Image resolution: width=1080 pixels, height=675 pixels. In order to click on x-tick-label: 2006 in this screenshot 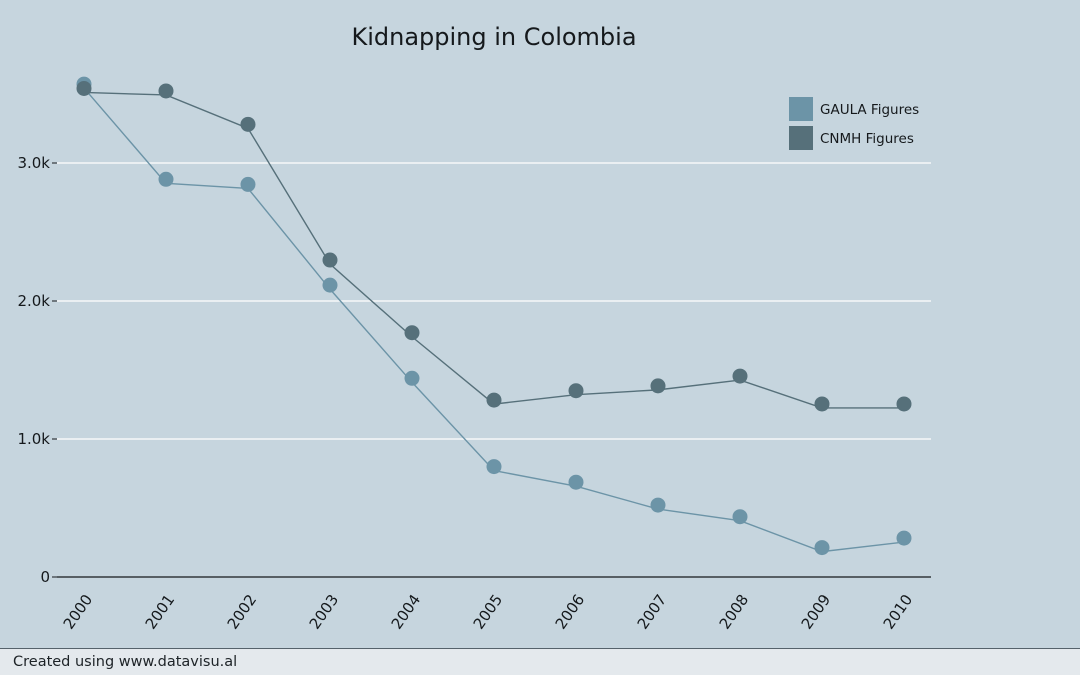, I will do `click(570, 612)`.